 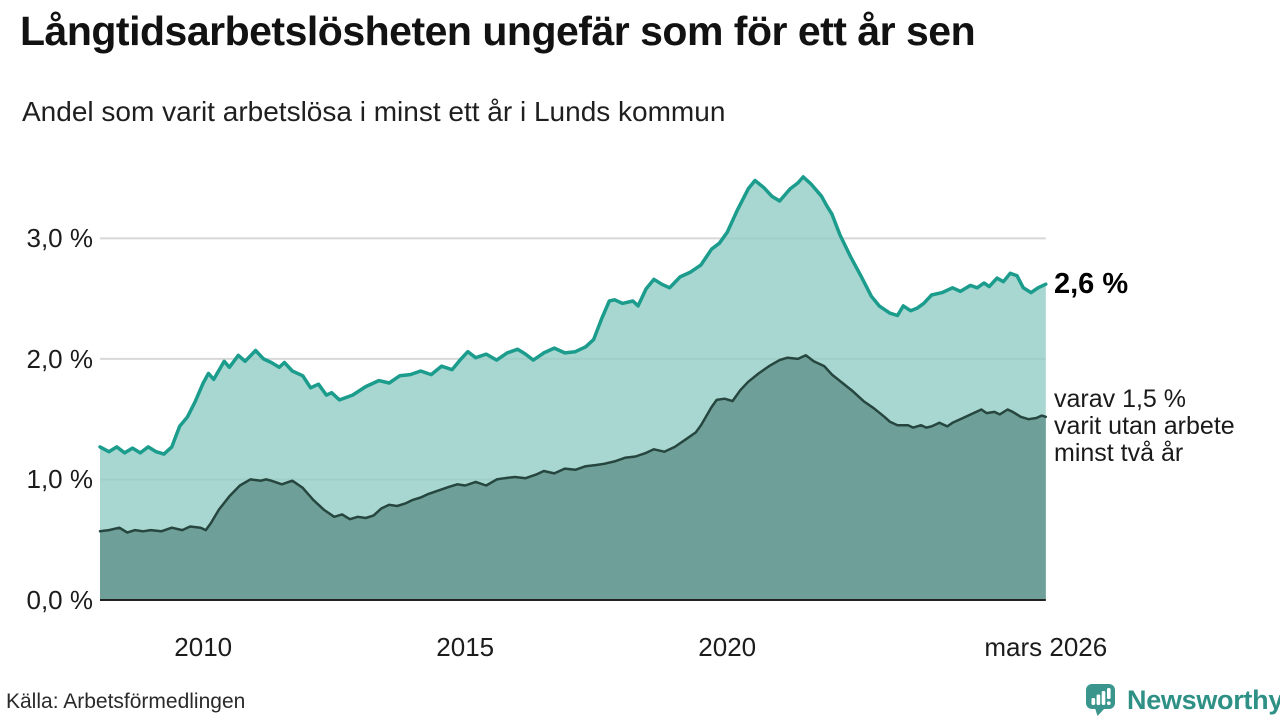 I want to click on source-label: Källa: Arbetsförmedlingen, so click(x=126, y=701).